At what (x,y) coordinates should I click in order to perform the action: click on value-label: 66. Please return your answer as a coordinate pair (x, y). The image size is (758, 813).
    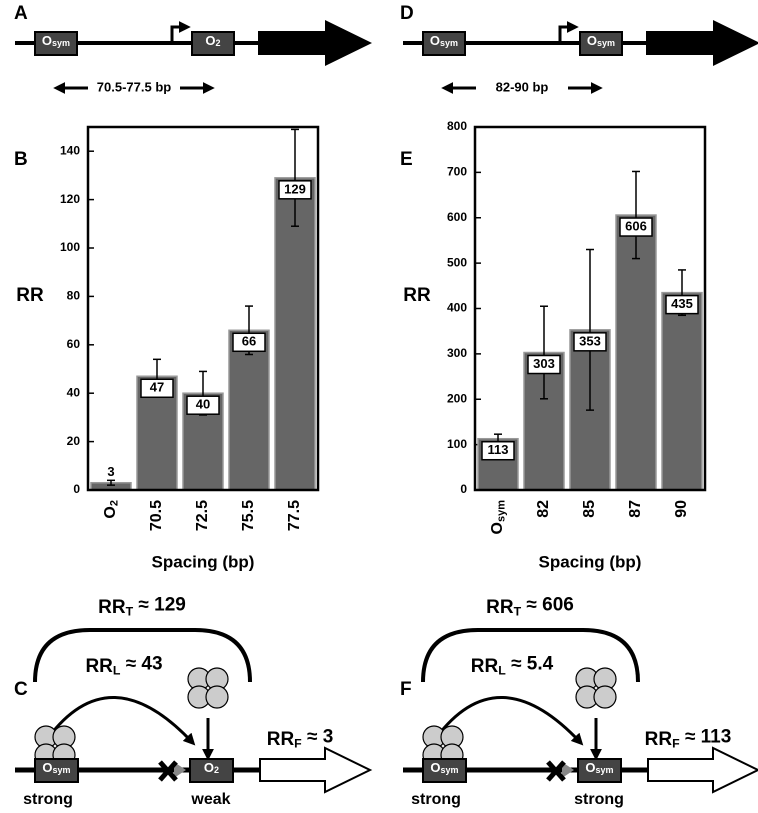
    Looking at the image, I should click on (249, 341).